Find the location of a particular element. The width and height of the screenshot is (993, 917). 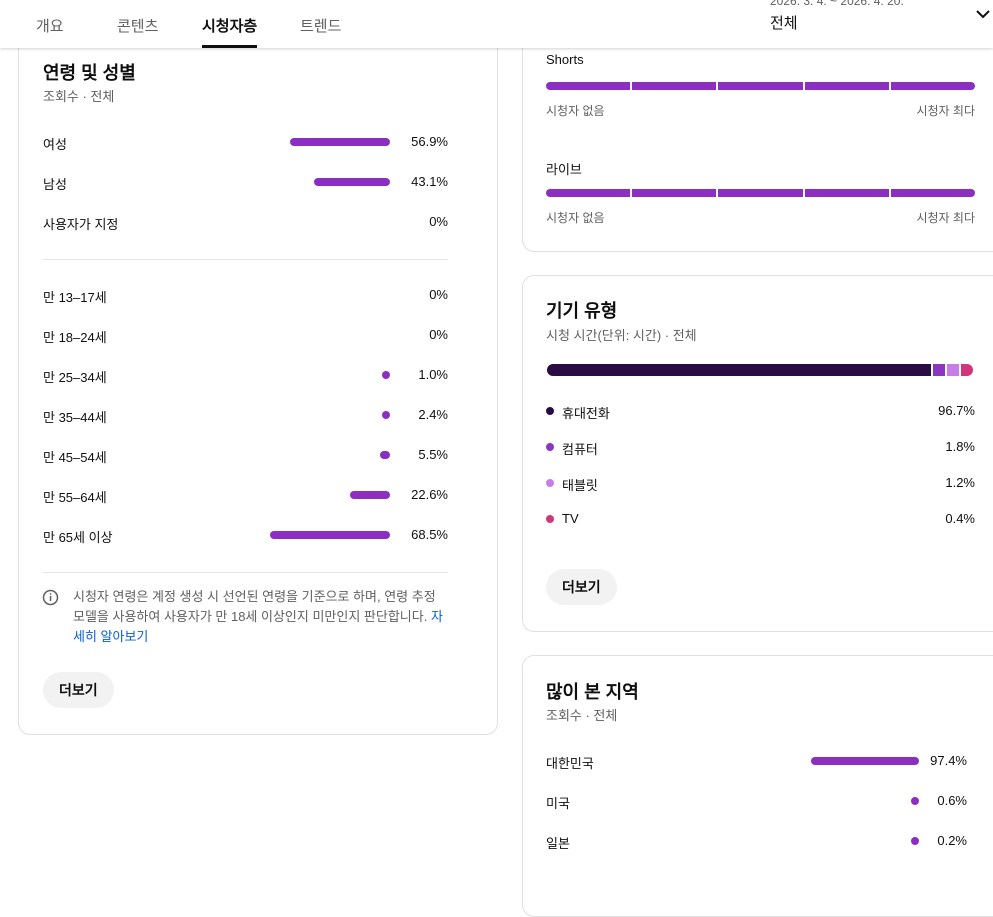

learn-more-link: 자세히 알아보기 is located at coordinates (258, 626).